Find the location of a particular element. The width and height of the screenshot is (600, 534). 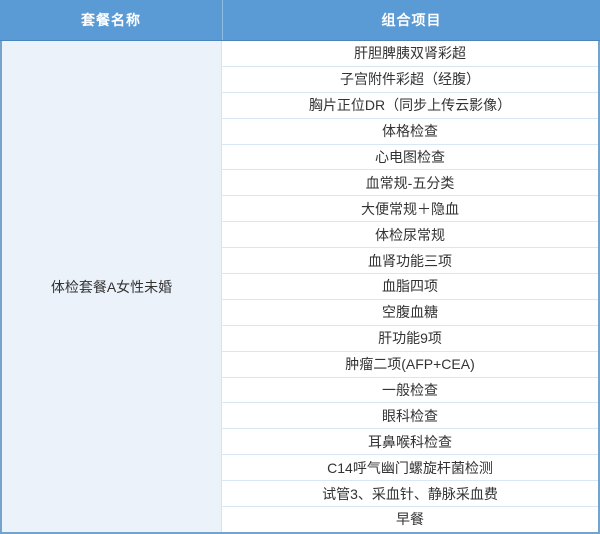

table-row: 心电图检查 is located at coordinates (410, 157).